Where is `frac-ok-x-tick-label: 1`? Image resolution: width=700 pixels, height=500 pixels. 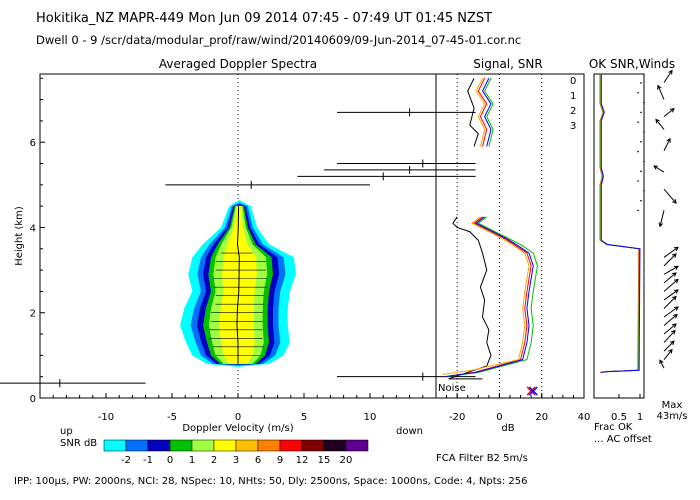 frac-ok-x-tick-label: 1 is located at coordinates (640, 417).